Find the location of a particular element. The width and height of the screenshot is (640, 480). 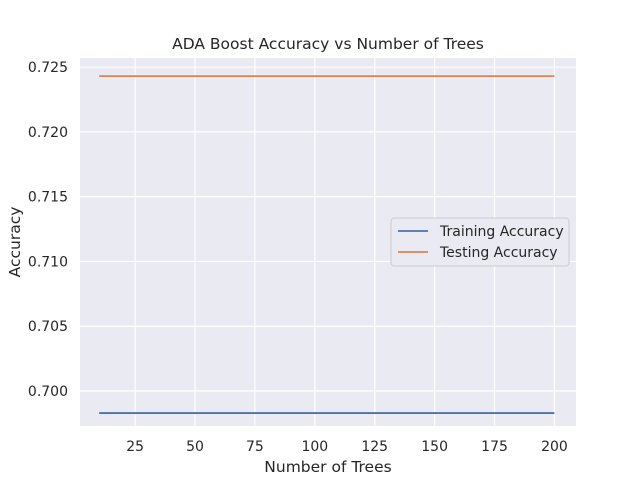

x-tick-label: 200 is located at coordinates (554, 447).